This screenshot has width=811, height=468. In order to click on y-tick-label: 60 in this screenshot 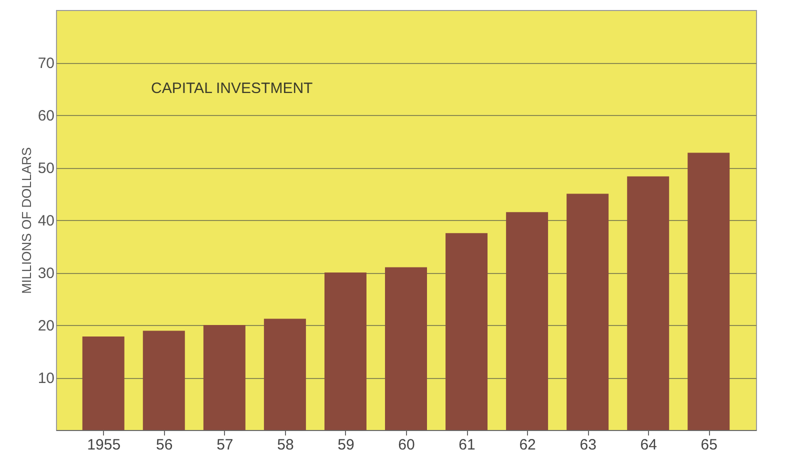, I will do `click(46, 116)`.